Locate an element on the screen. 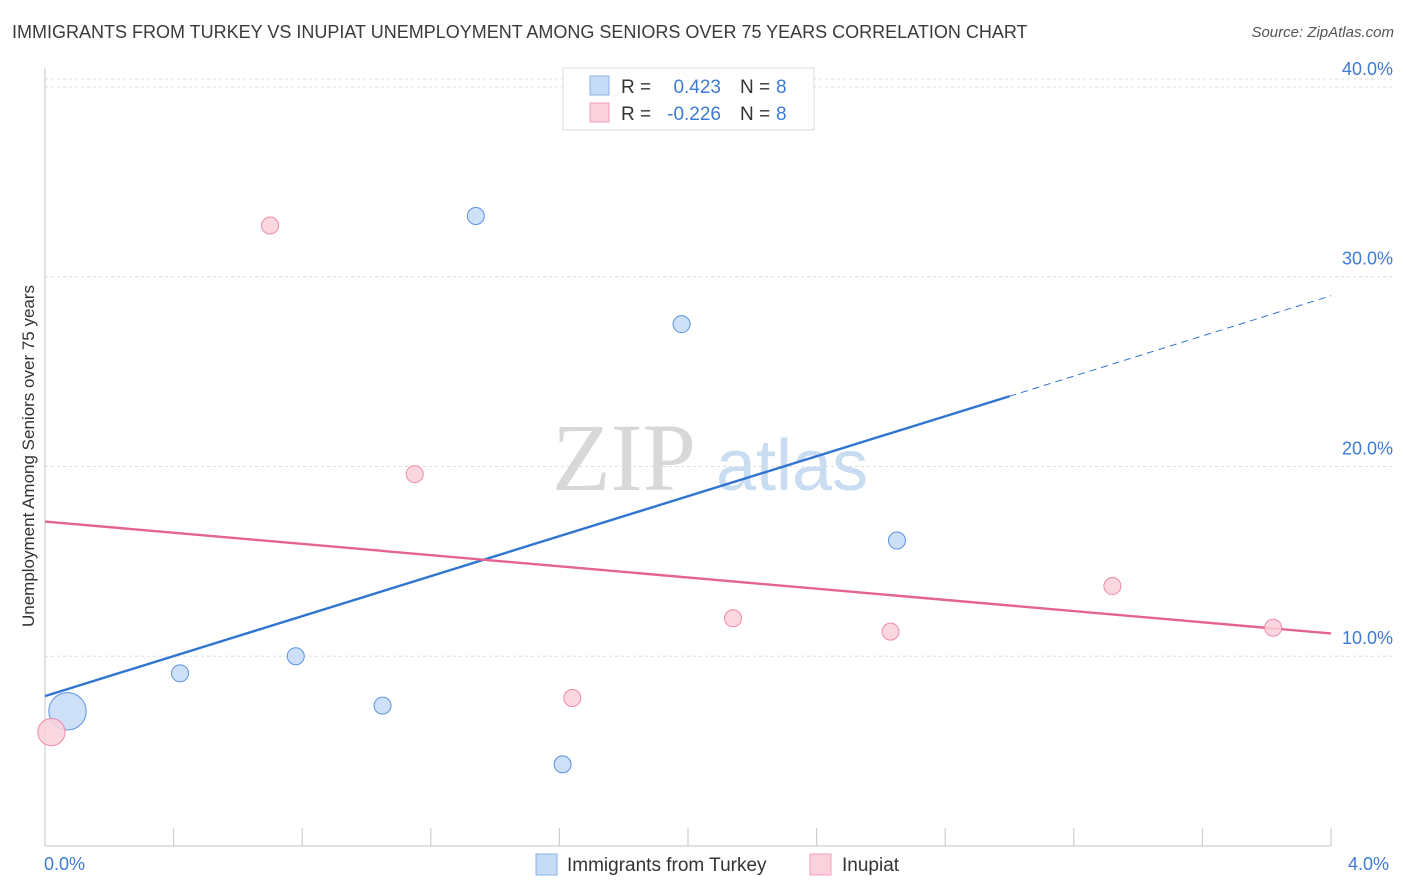 The image size is (1406, 892). x-ticks is located at coordinates (752, 837).